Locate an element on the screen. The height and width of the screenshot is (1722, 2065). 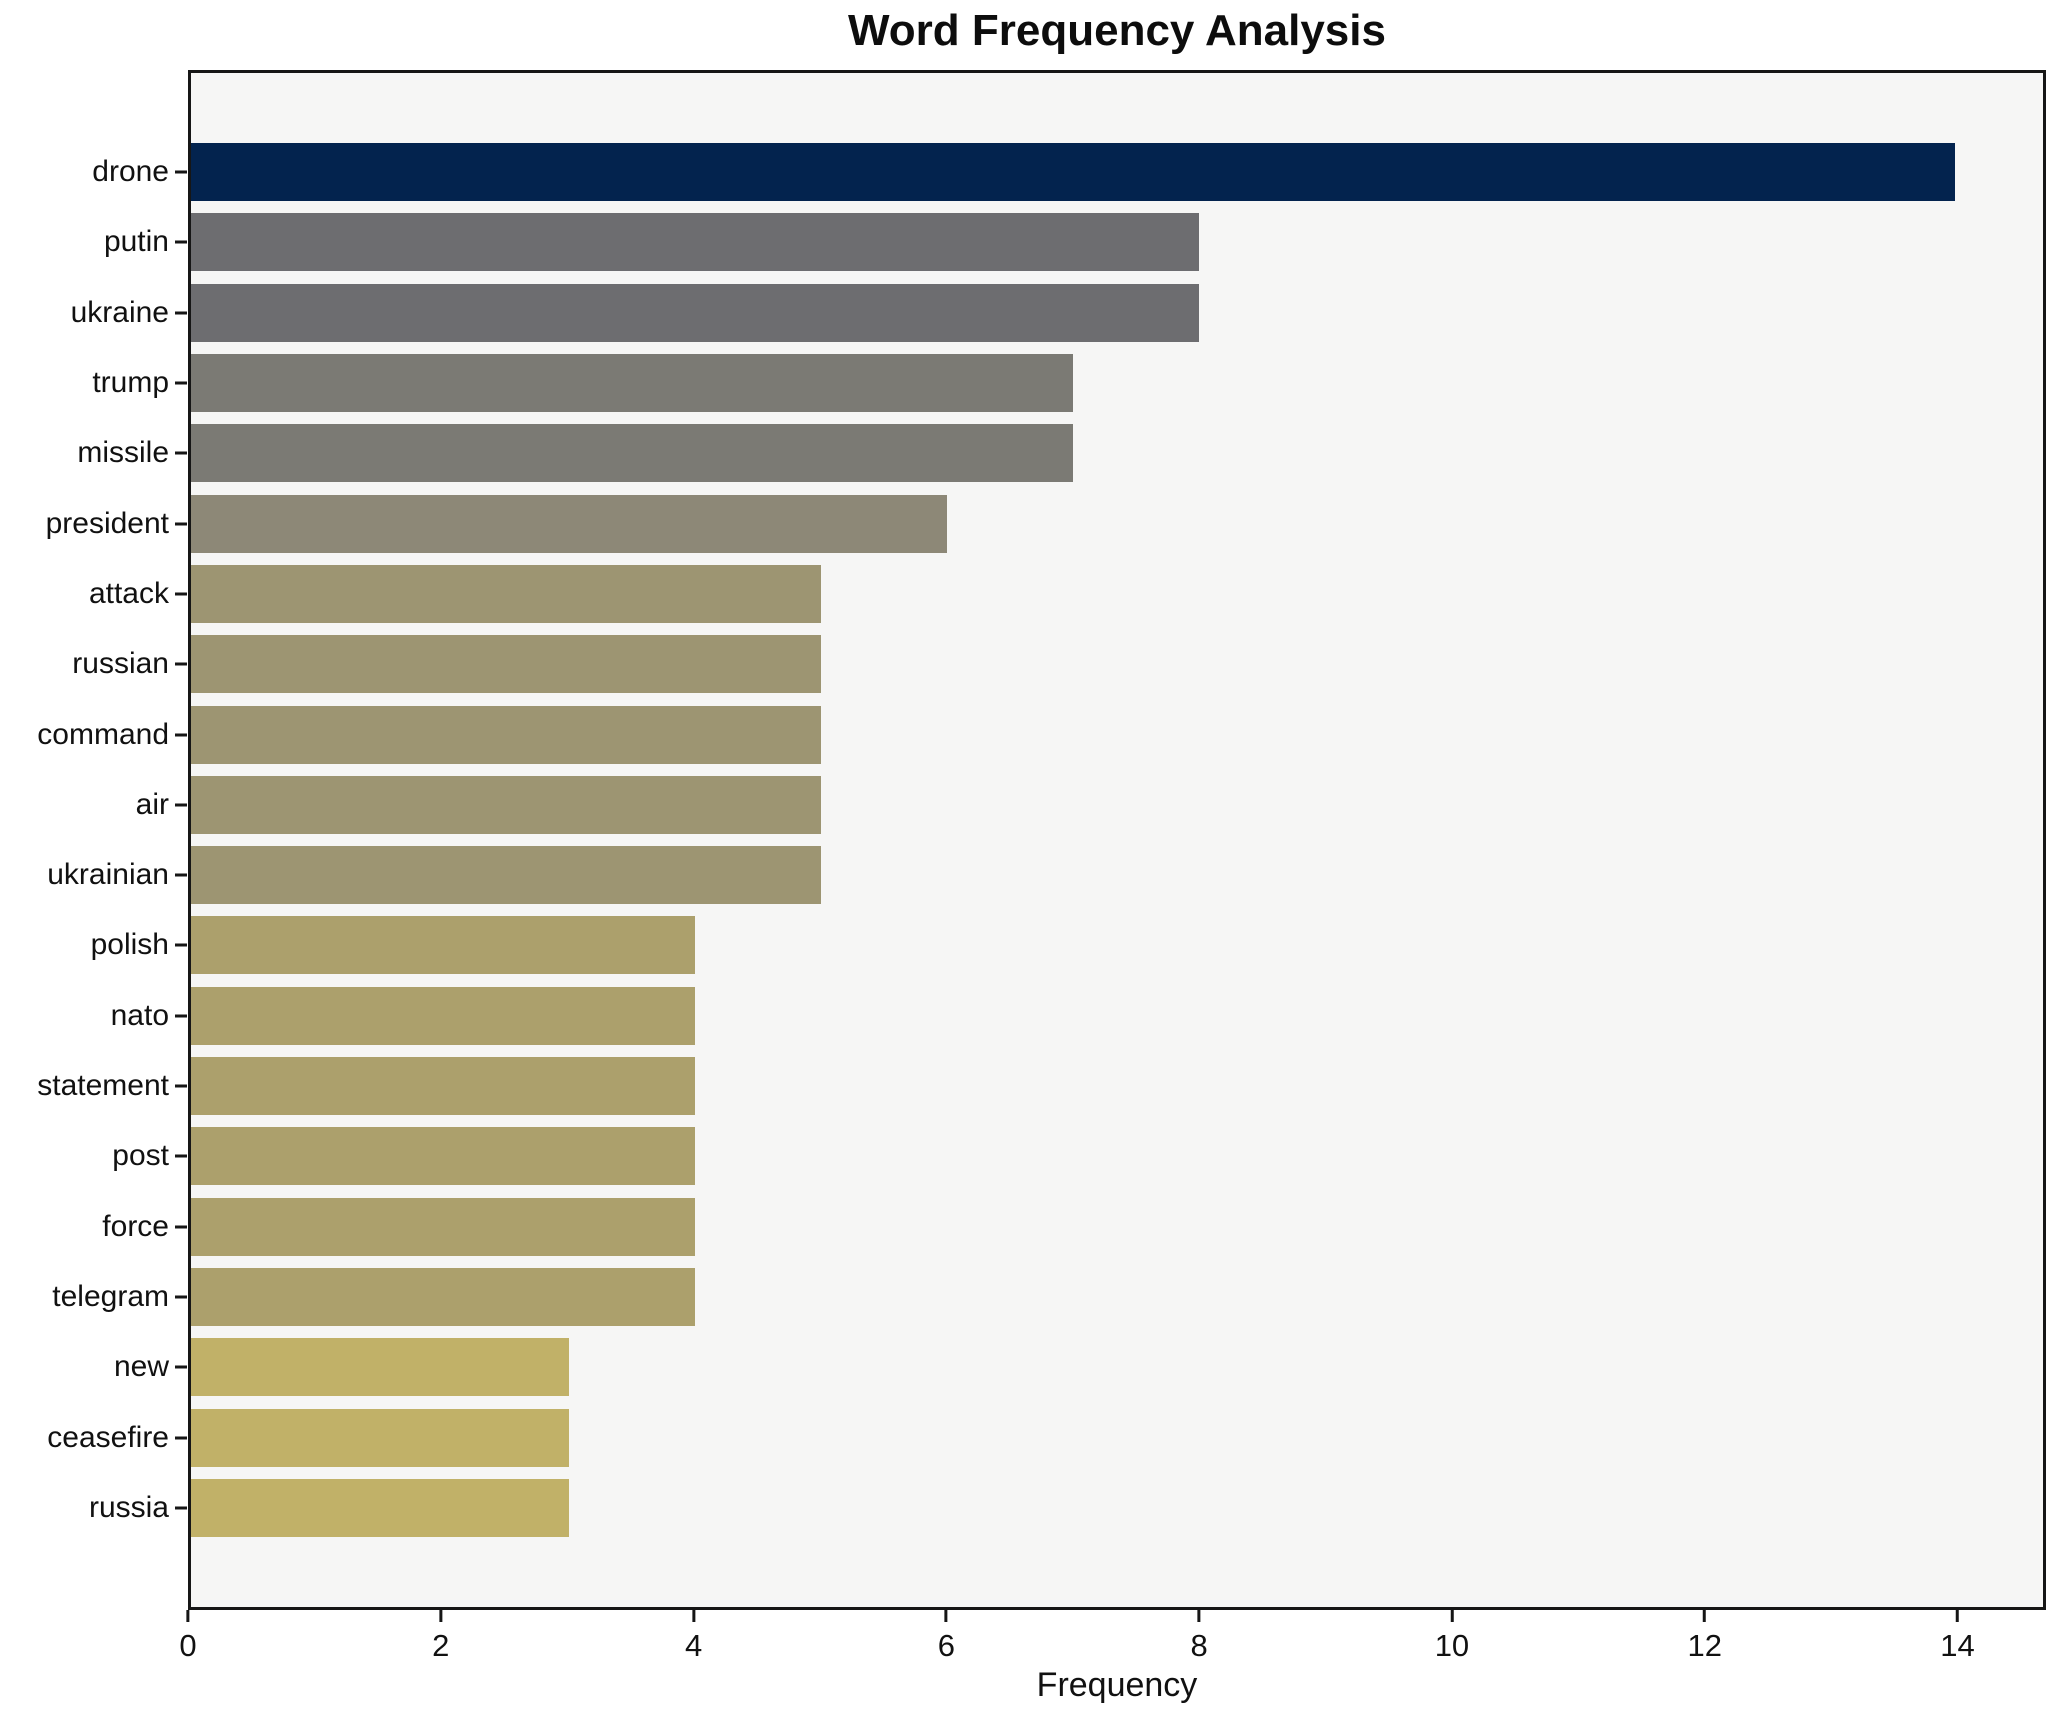
y-axis-label: russian is located at coordinates (120, 664).